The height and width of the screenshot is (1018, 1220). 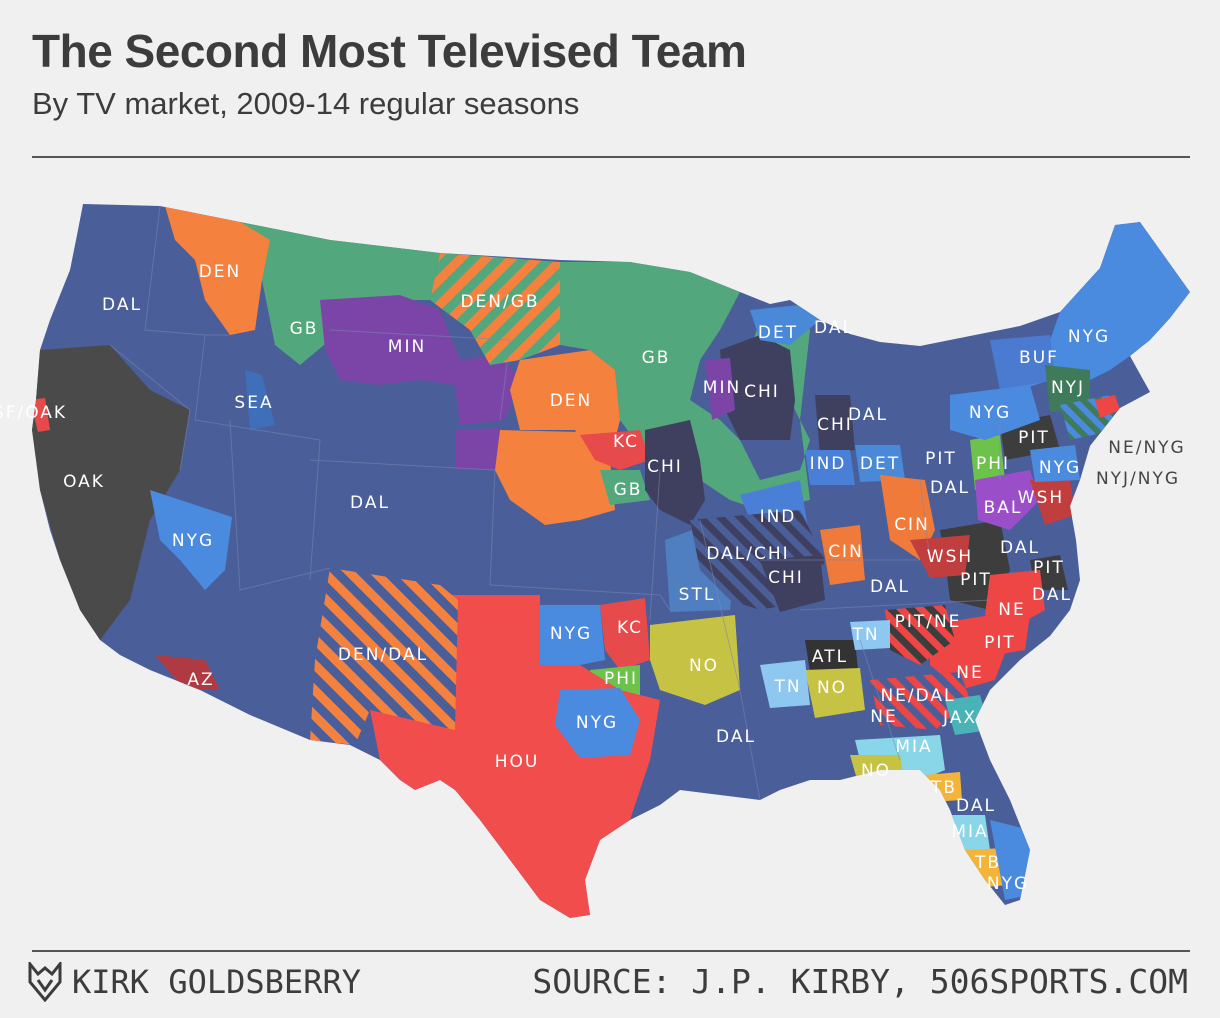 What do you see at coordinates (876, 771) in the screenshot?
I see `map-label-no: NO` at bounding box center [876, 771].